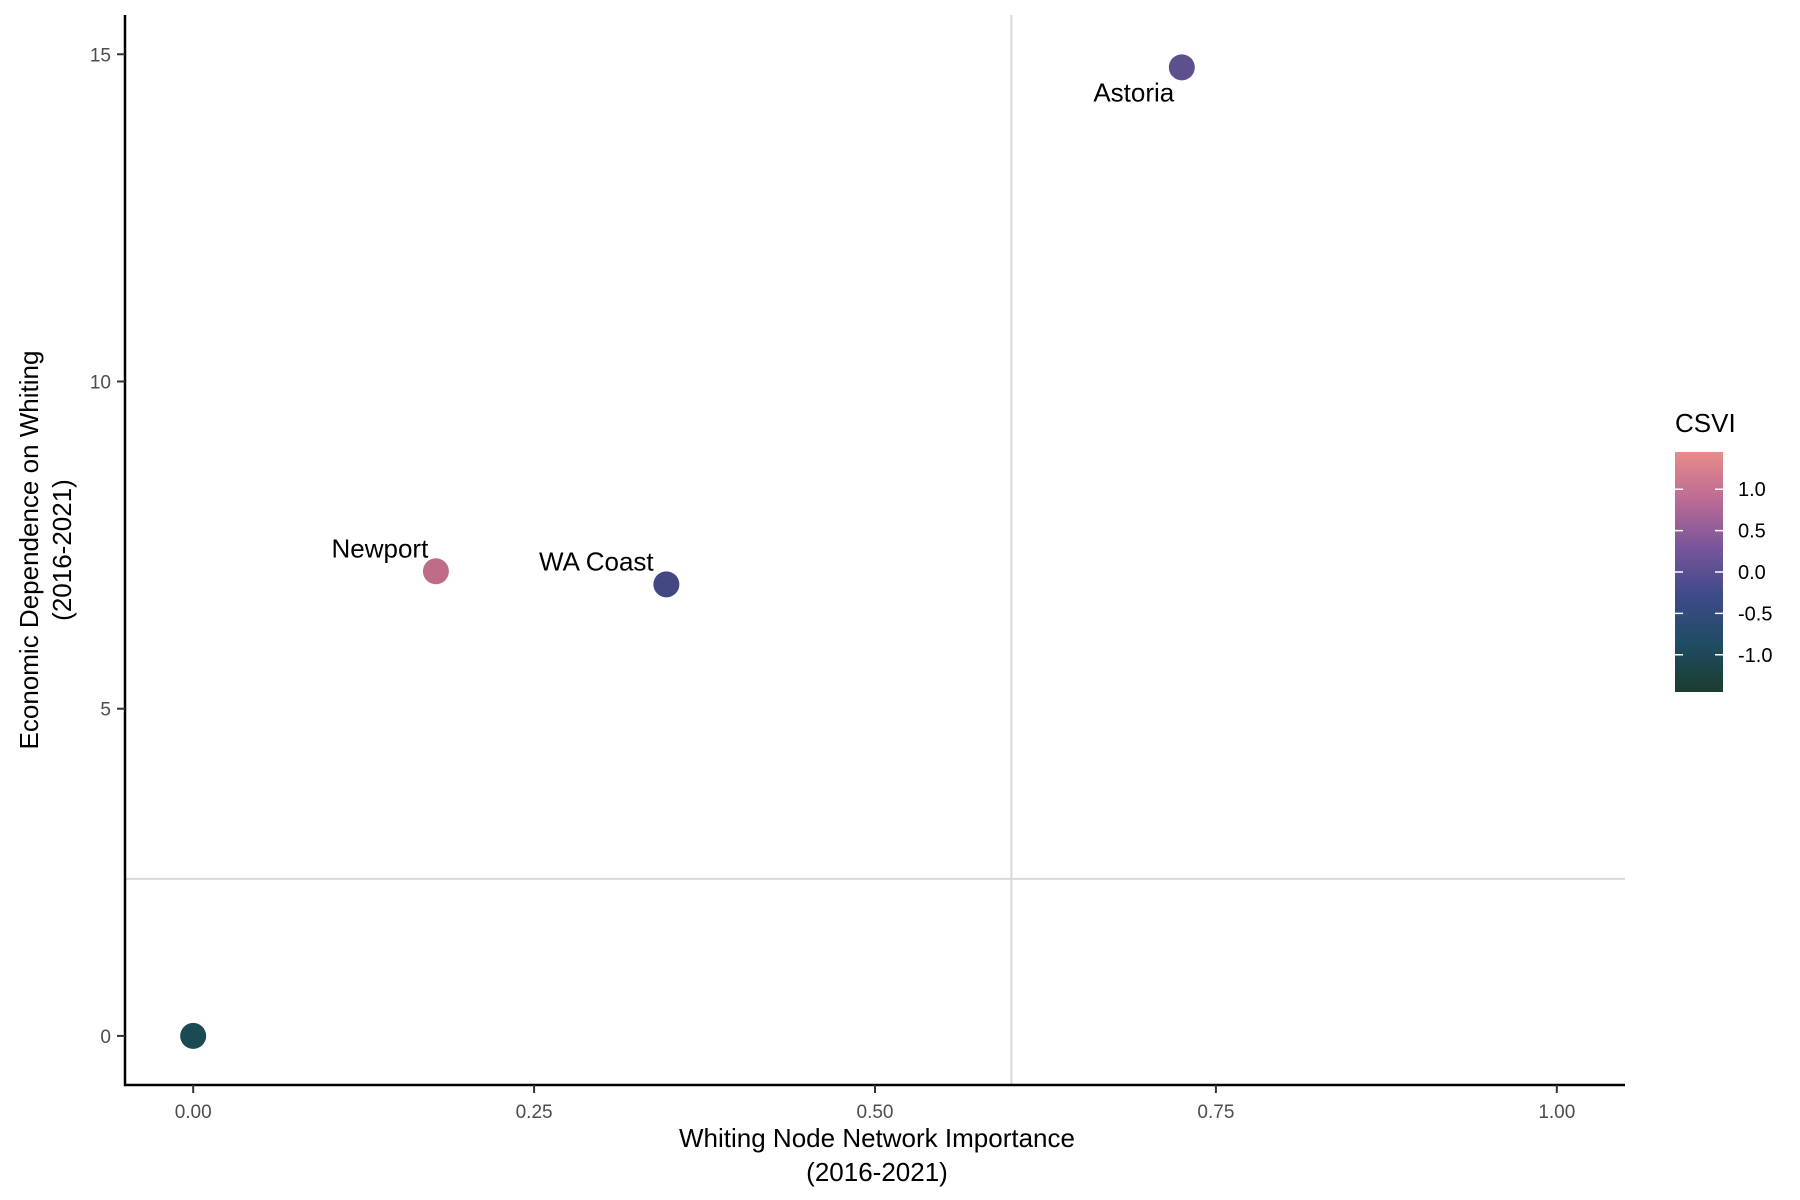 The image size is (1800, 1200). Describe the element at coordinates (435, 571) in the screenshot. I see `data-point-newport` at that location.